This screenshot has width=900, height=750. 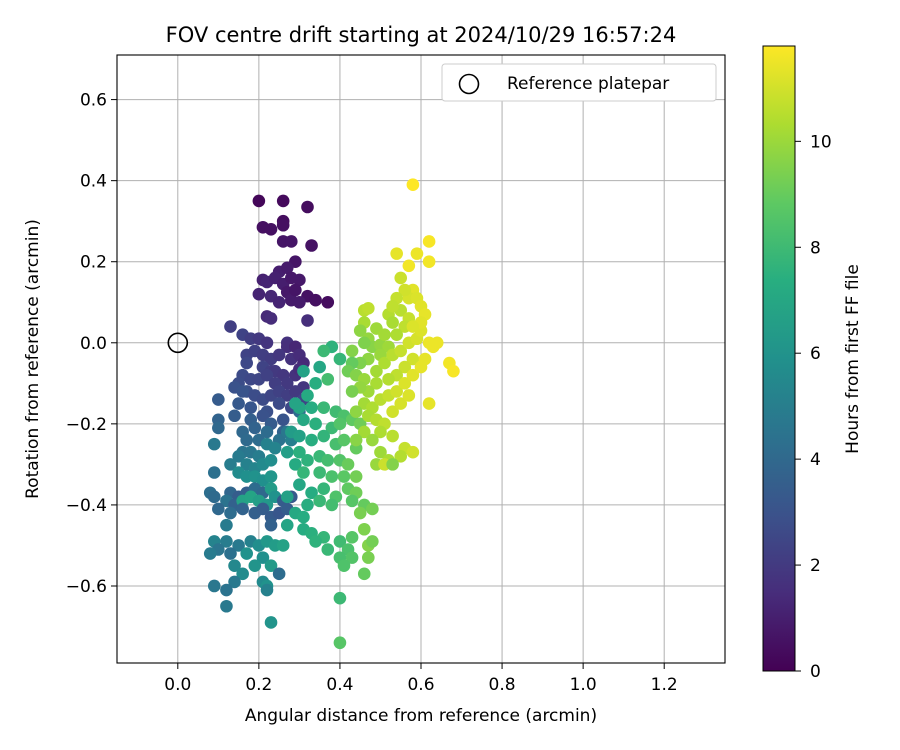 I want to click on y-tick-label: −0.6, so click(x=86, y=587).